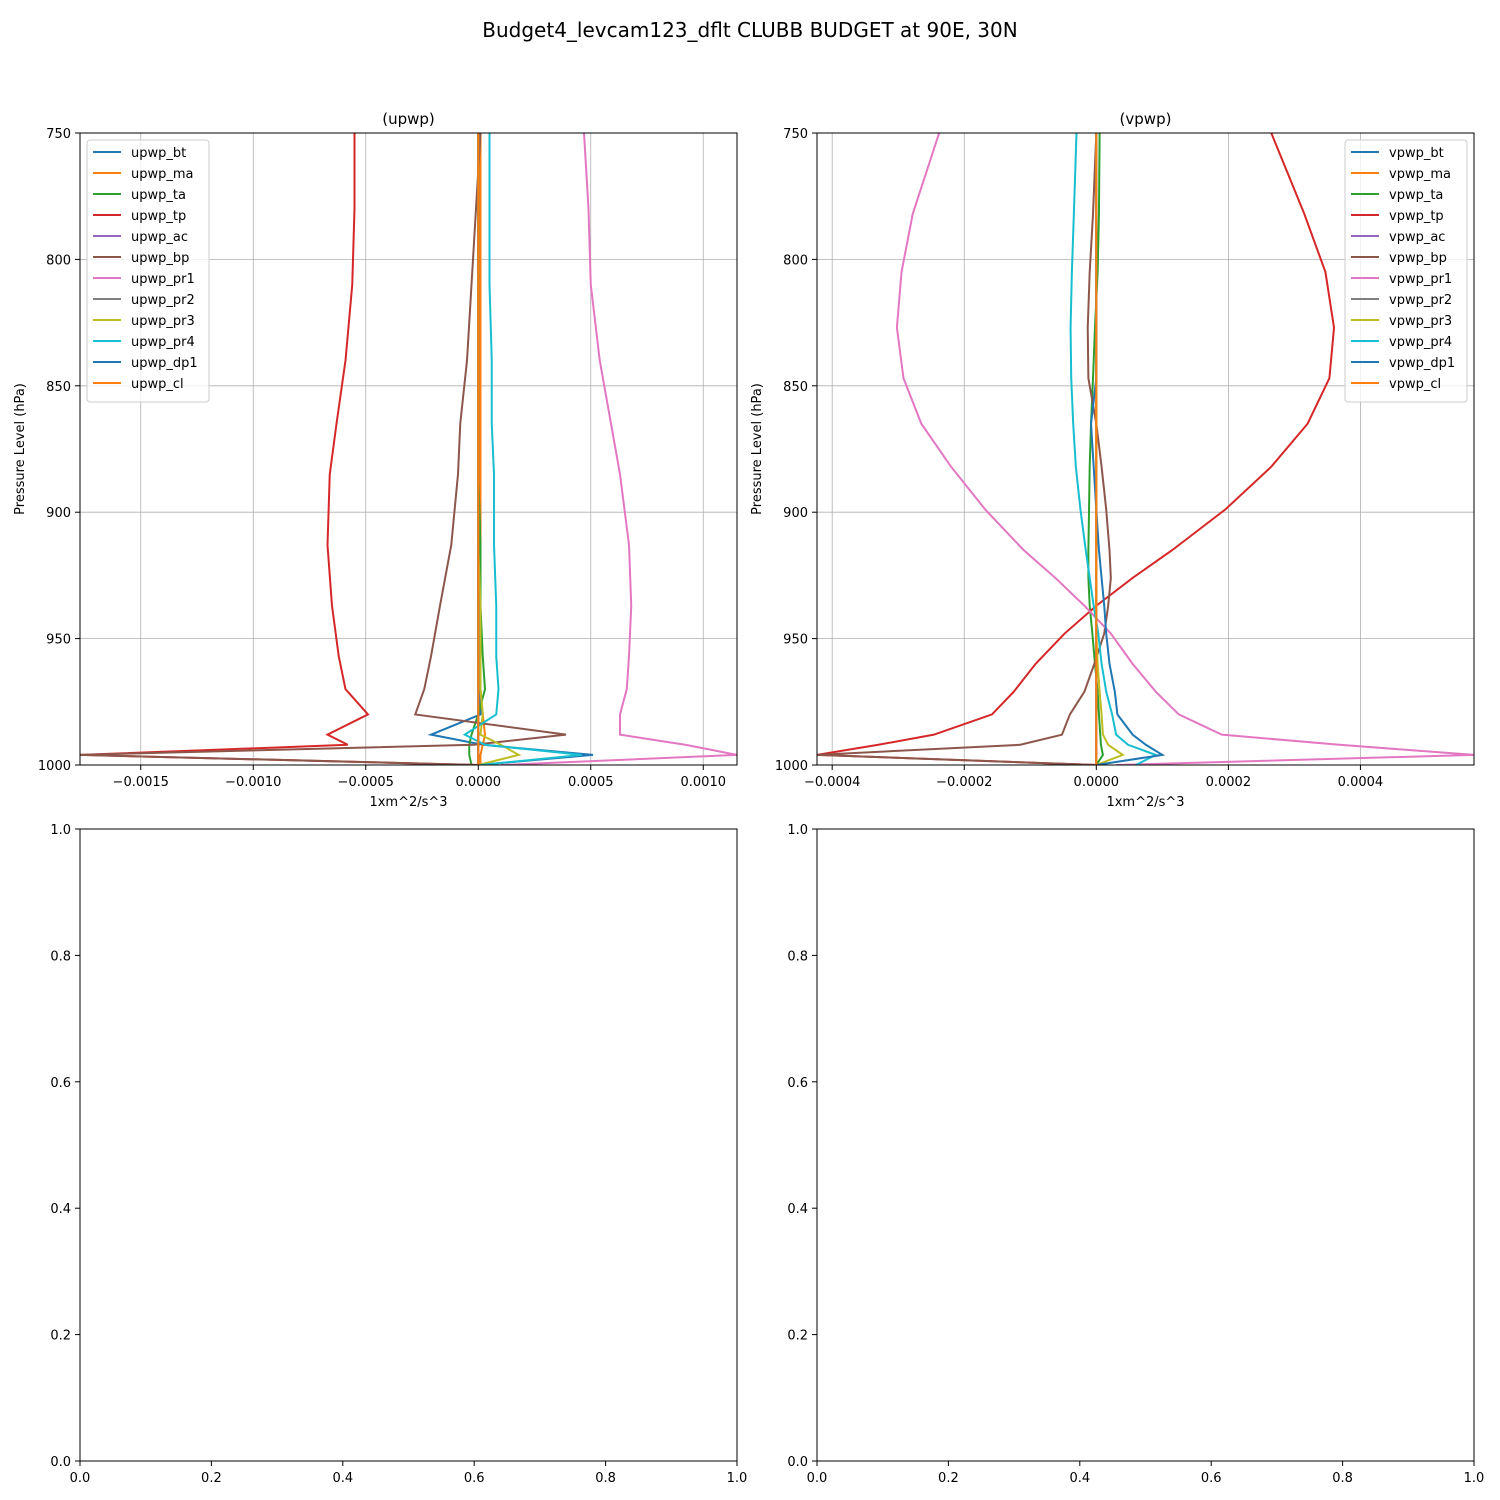 The image size is (1500, 1500). I want to click on legend-label-vpwp_ta: vpwp_ta, so click(1416, 195).